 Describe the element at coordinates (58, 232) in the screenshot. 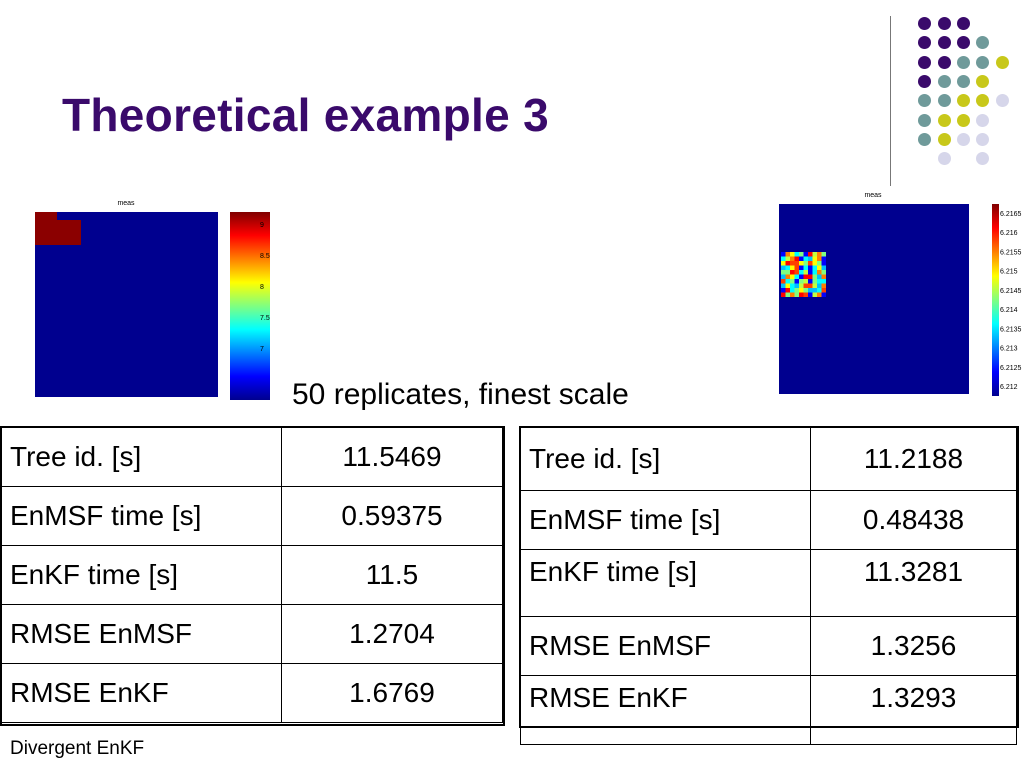

I see `left-patch-main` at that location.